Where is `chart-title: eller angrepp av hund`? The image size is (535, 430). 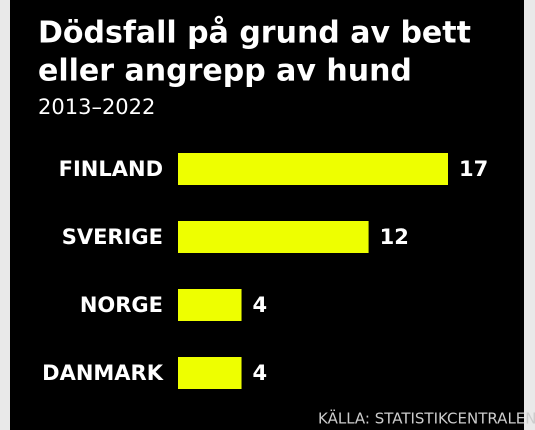 chart-title: eller angrepp av hund is located at coordinates (225, 71).